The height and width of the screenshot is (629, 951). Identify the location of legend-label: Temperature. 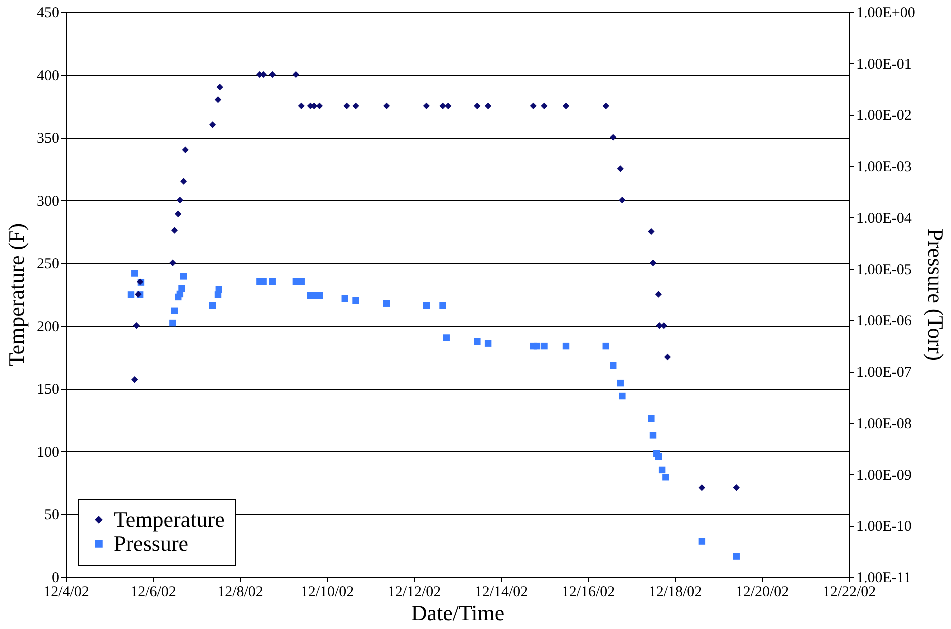
(169, 519).